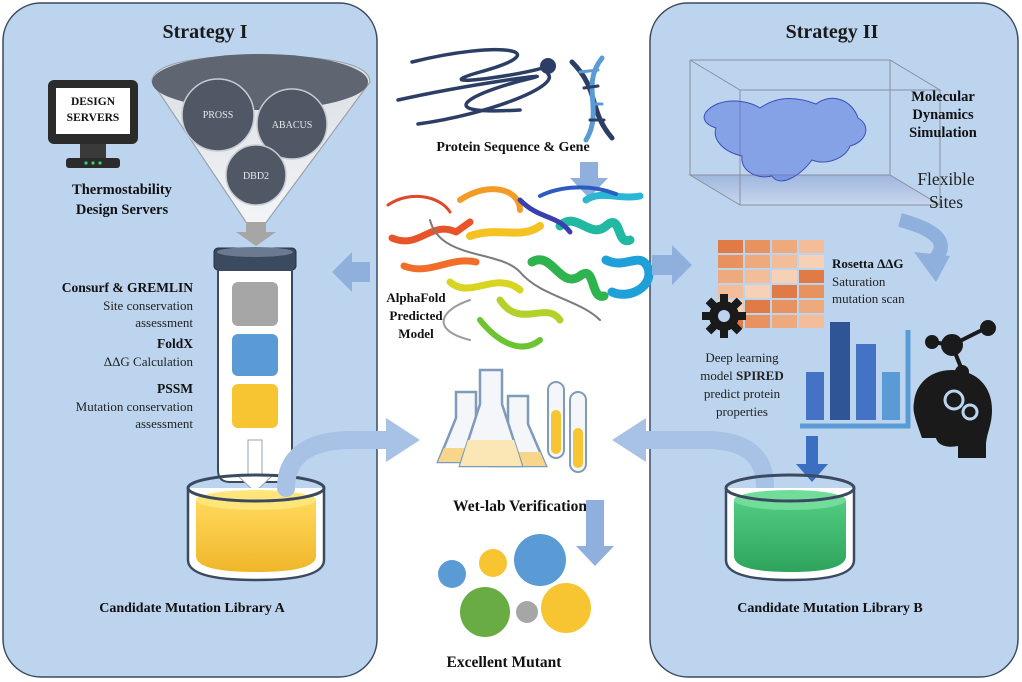 The height and width of the screenshot is (682, 1022). I want to click on test-tube-pair-icon, so click(567, 427).